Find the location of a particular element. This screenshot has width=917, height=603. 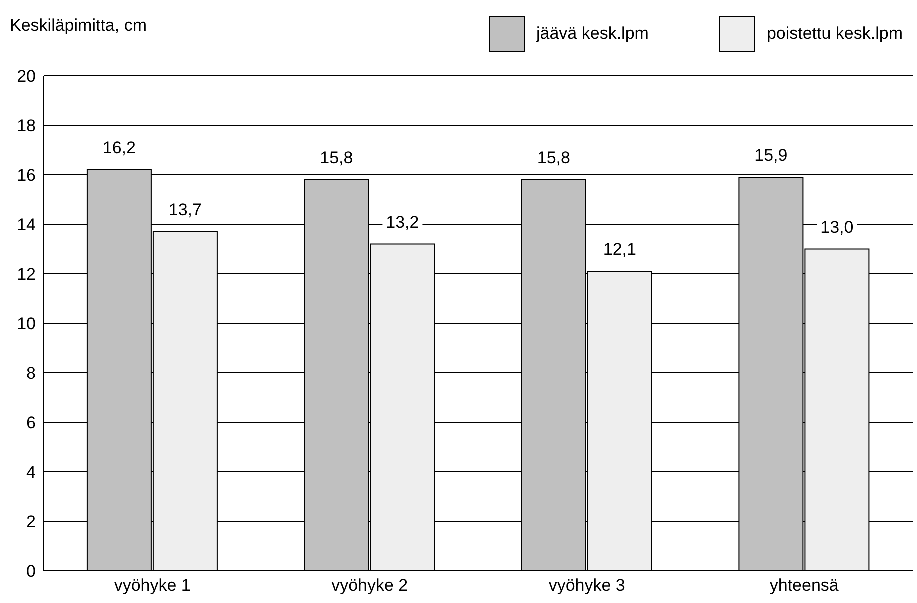

y-tick-label: 6 is located at coordinates (31, 423).